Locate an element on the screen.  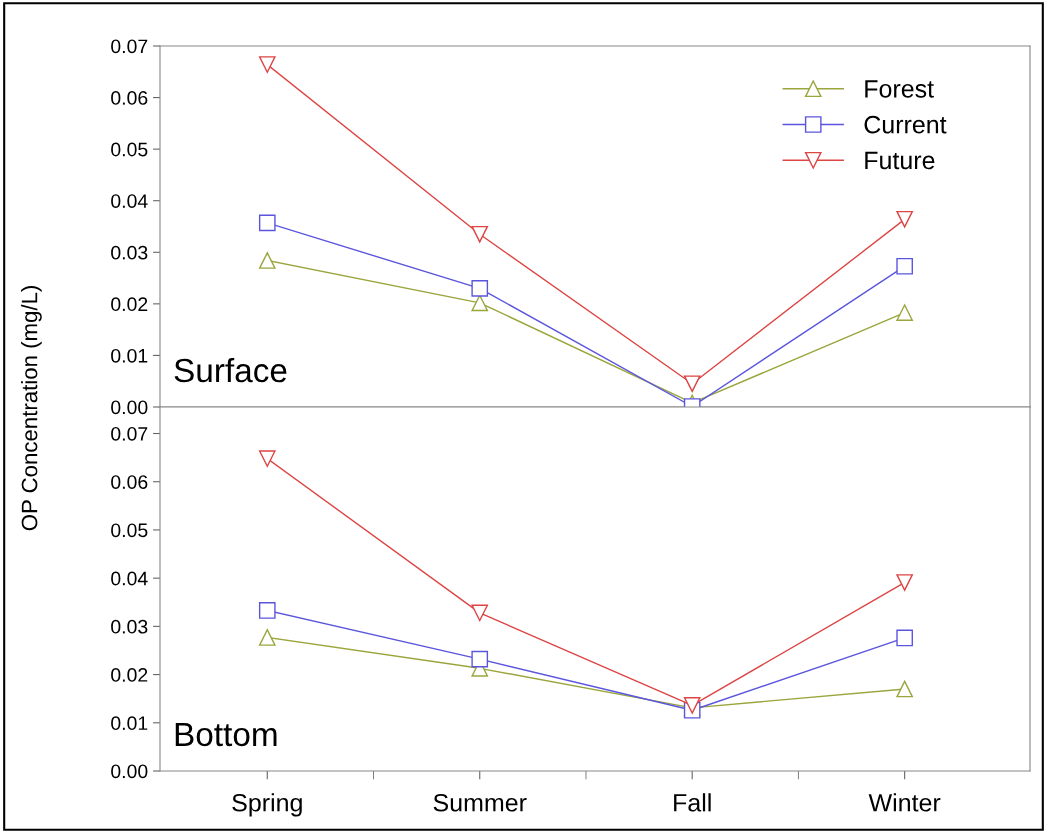
legend-label: Future is located at coordinates (900, 160).